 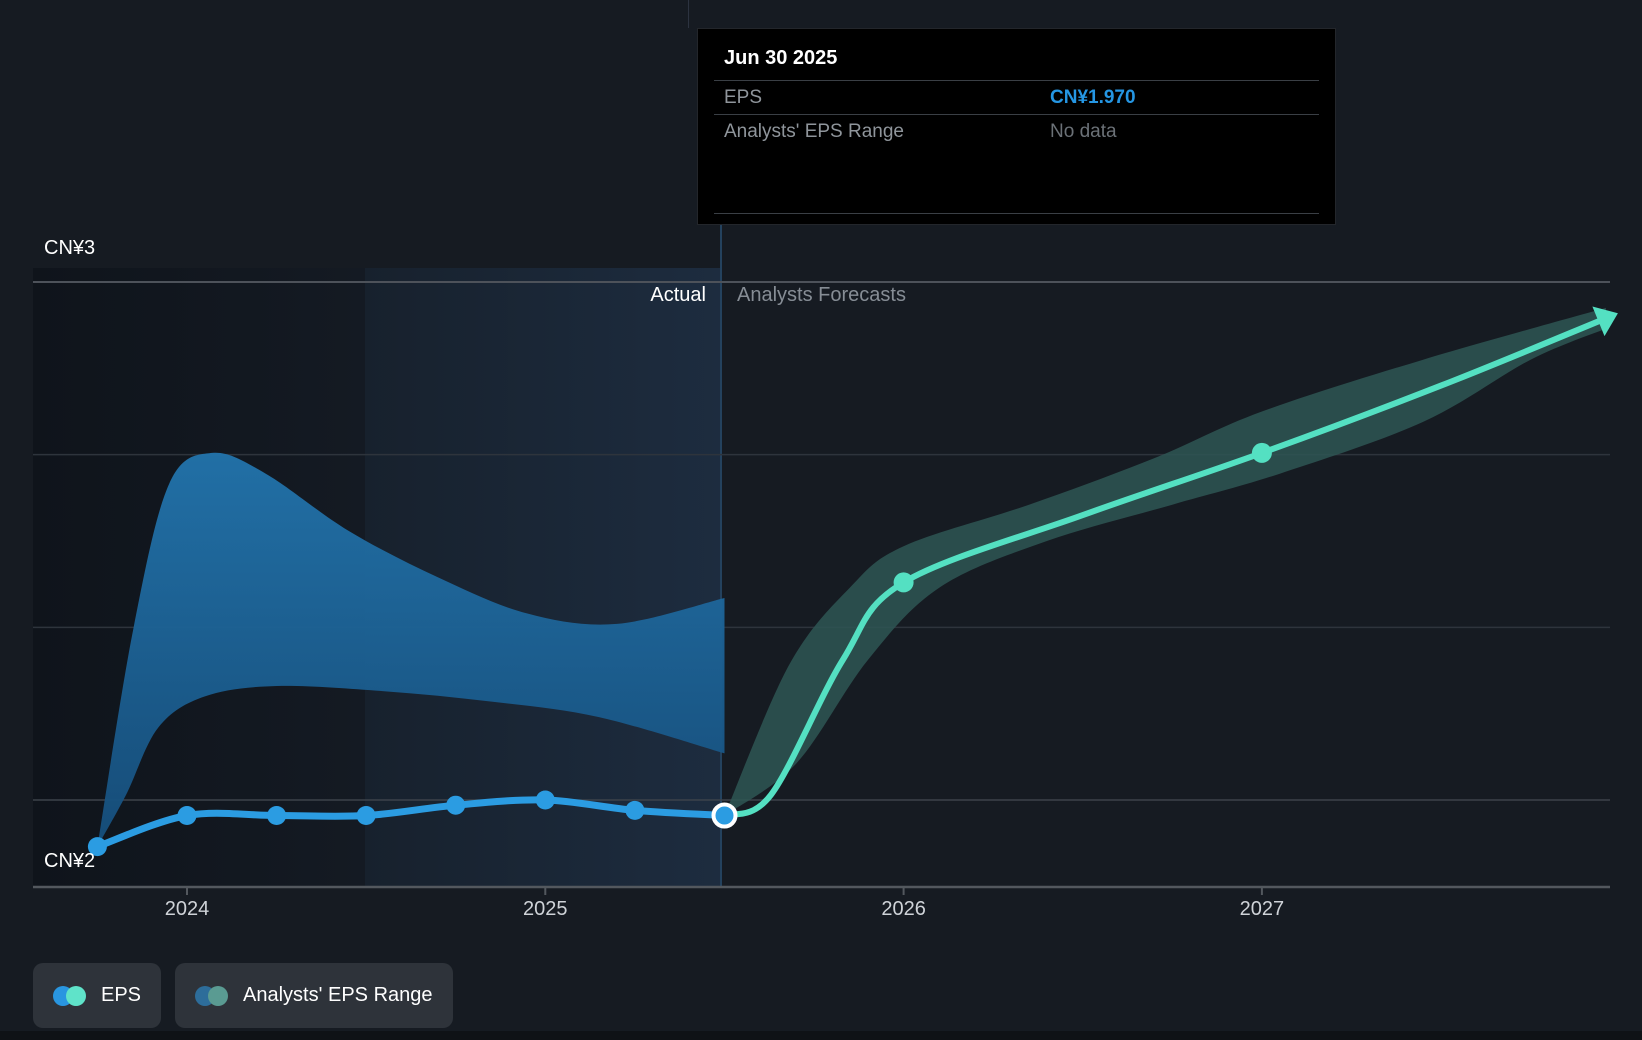 What do you see at coordinates (1016, 213) in the screenshot?
I see `tooltip-bottom-separator` at bounding box center [1016, 213].